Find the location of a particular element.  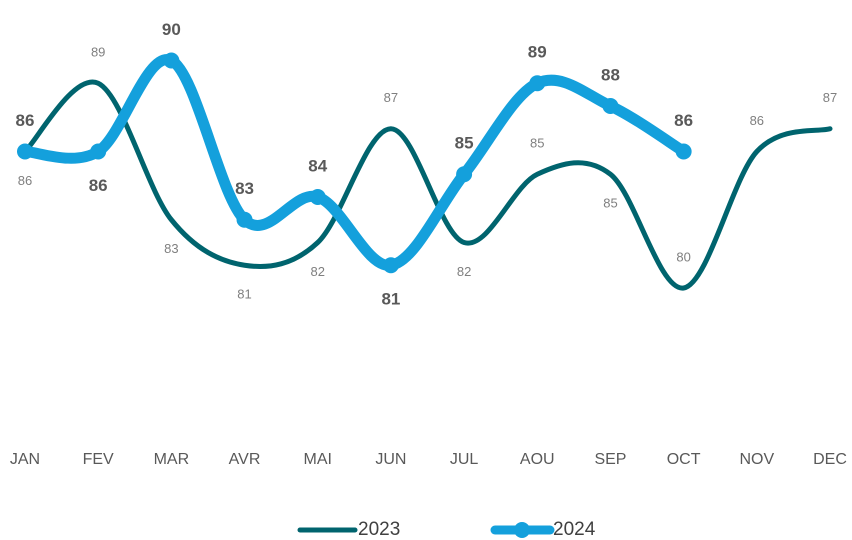

x-tick-label: FEV is located at coordinates (98, 459).